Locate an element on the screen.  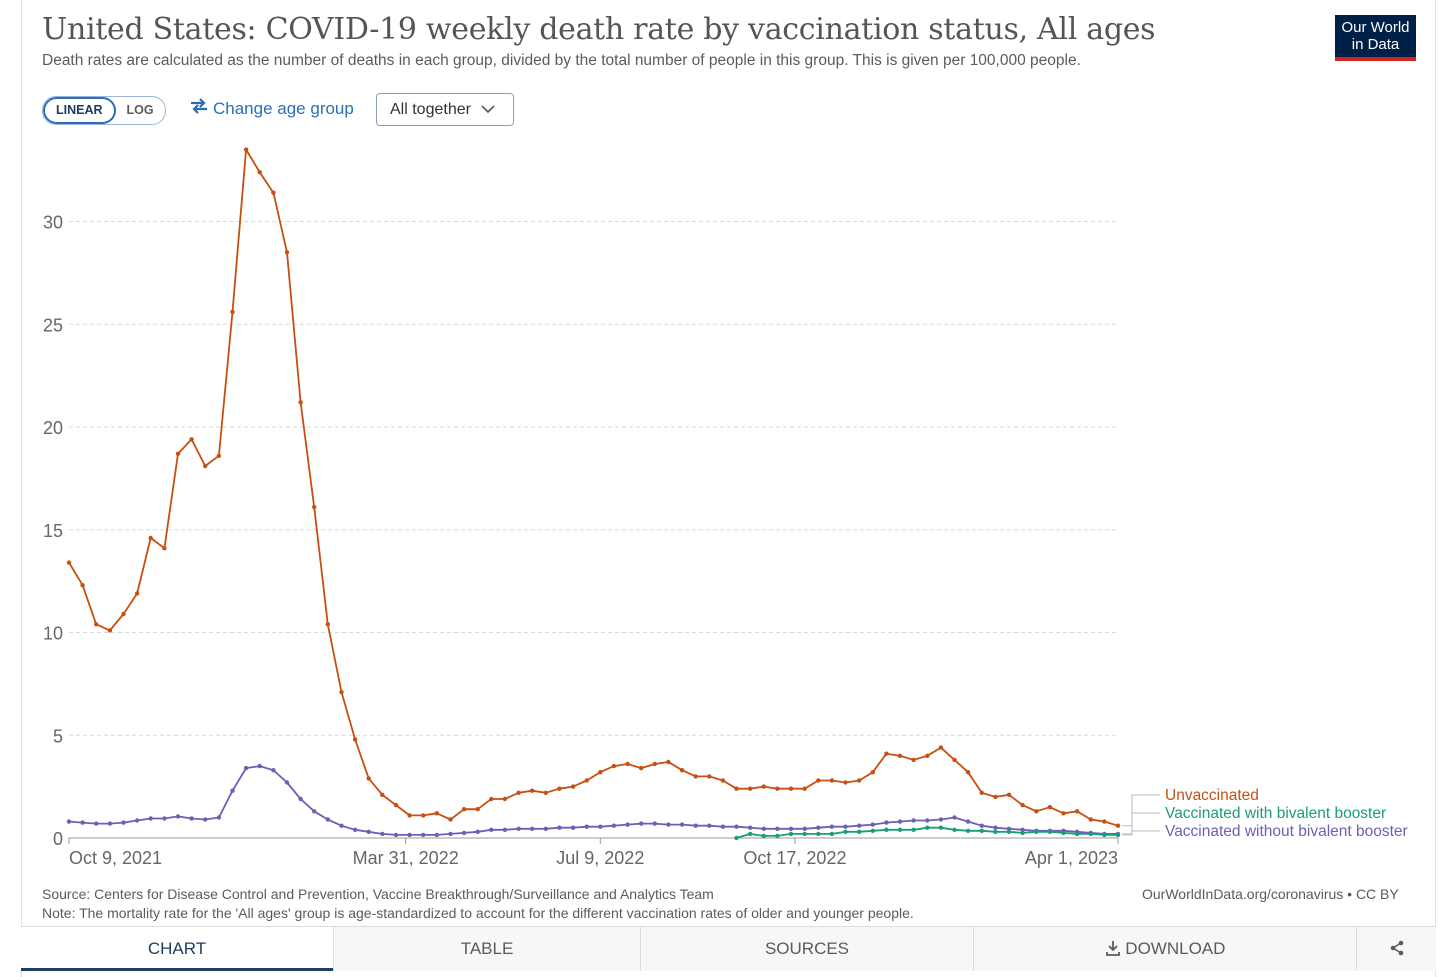
chevron-down-icon is located at coordinates (488, 110).